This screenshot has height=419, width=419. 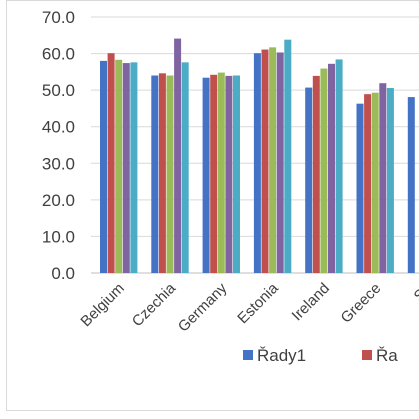 I want to click on y-tick-label: 70.0, so click(x=58, y=17).